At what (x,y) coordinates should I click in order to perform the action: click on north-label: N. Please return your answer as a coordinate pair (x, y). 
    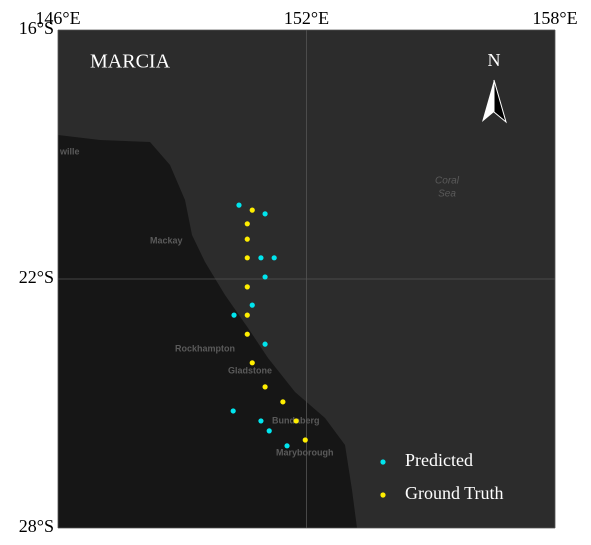
    Looking at the image, I should click on (494, 60).